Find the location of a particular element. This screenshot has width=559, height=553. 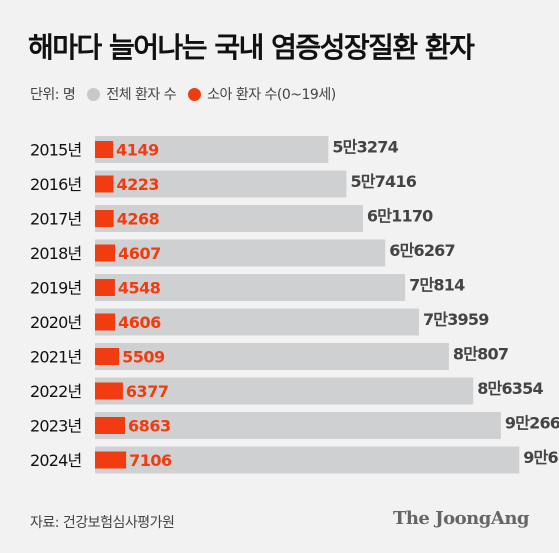

legend-unit: 단위: 명 is located at coordinates (53, 94).